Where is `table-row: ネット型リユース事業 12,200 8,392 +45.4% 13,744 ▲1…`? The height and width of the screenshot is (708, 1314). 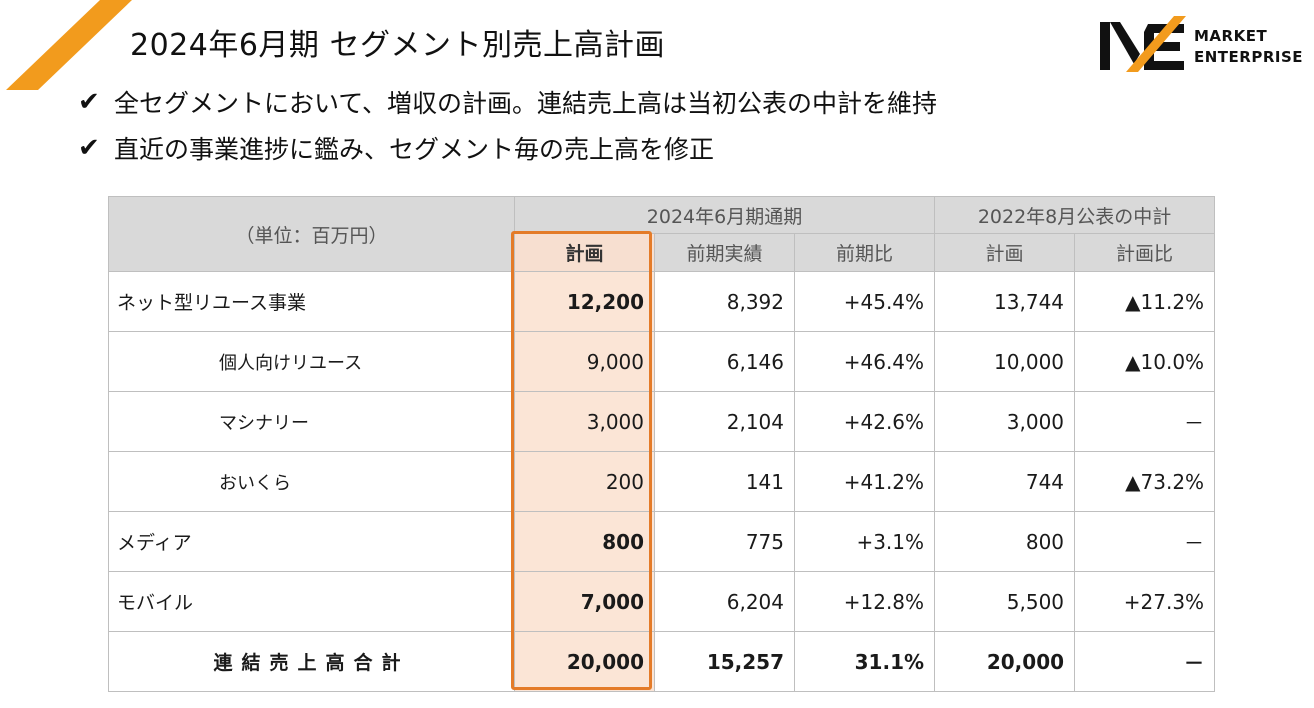
table-row: ネット型リユース事業 12,200 8,392 +45.4% 13,744 ▲1… is located at coordinates (662, 301).